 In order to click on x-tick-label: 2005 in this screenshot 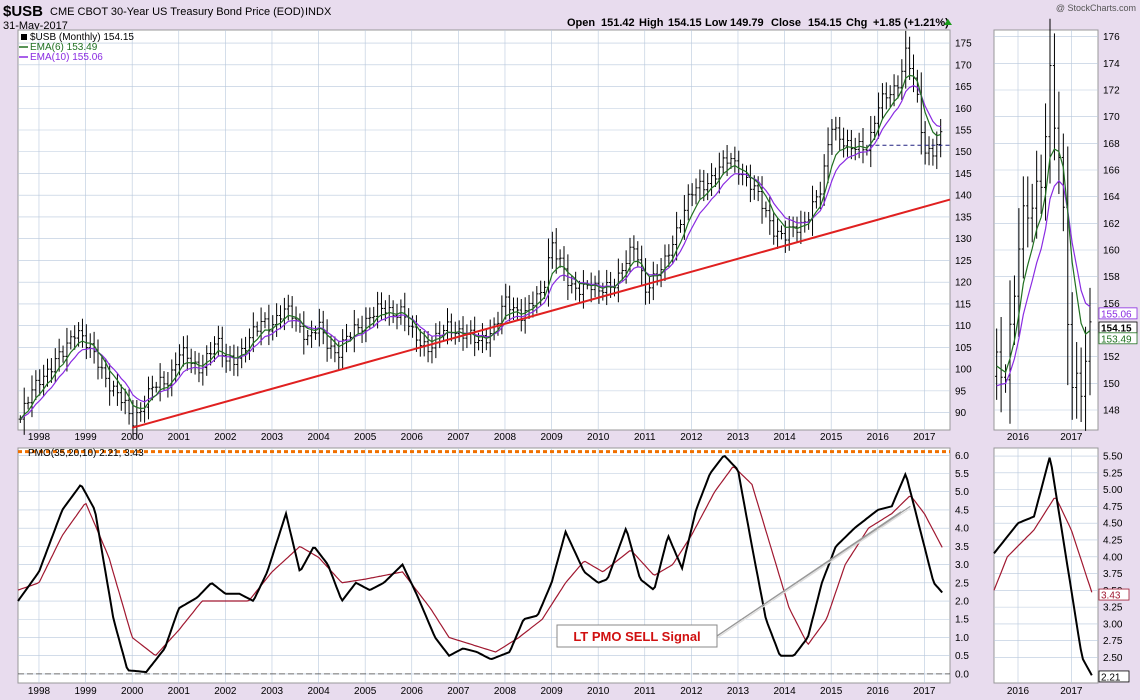, I will do `click(365, 691)`.